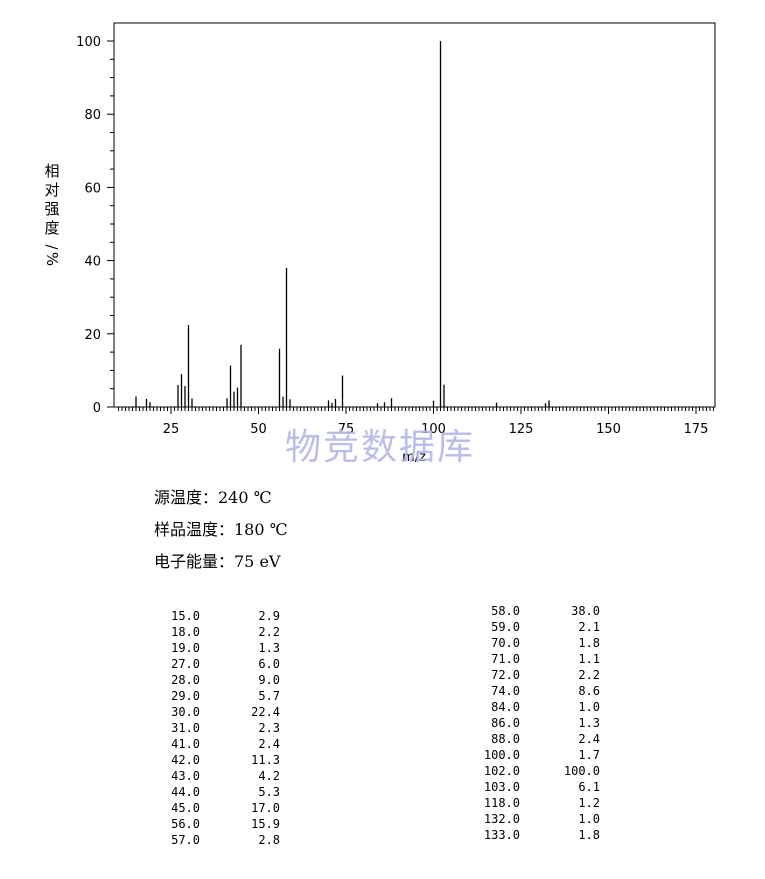 This screenshot has width=765, height=879. I want to click on peak-mz: 70.0, so click(505, 643).